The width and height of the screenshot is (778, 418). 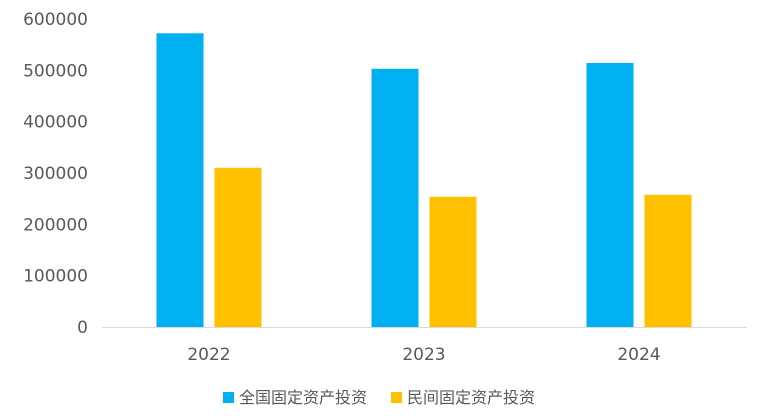 What do you see at coordinates (180, 180) in the screenshot?
I see `bar-national-2022` at bounding box center [180, 180].